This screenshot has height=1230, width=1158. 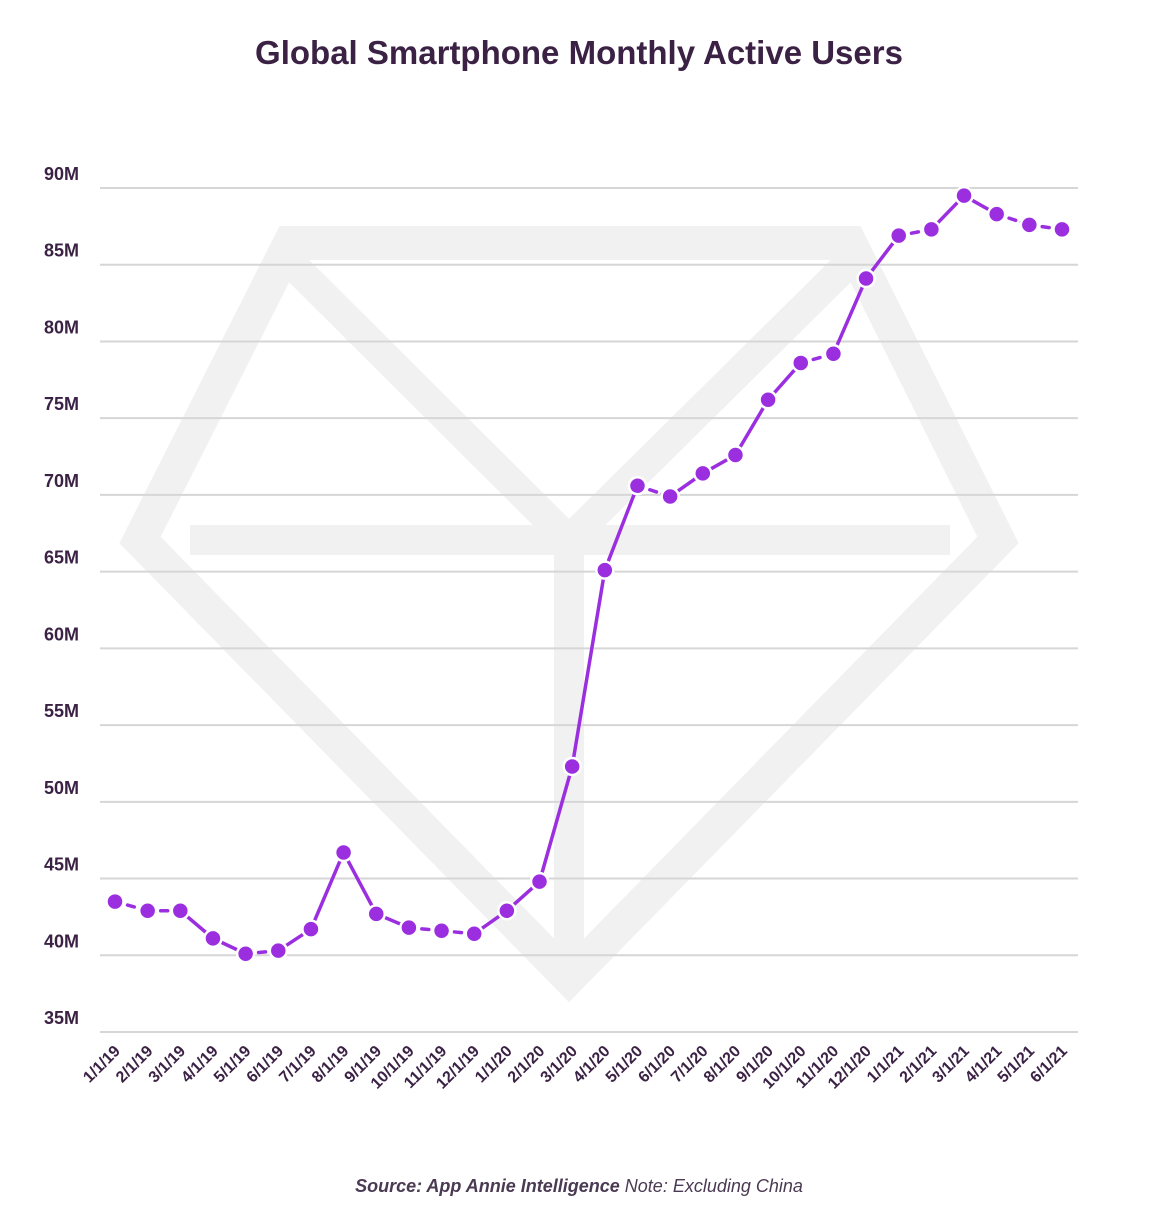 What do you see at coordinates (61, 711) in the screenshot?
I see `y-tick-label: 55M` at bounding box center [61, 711].